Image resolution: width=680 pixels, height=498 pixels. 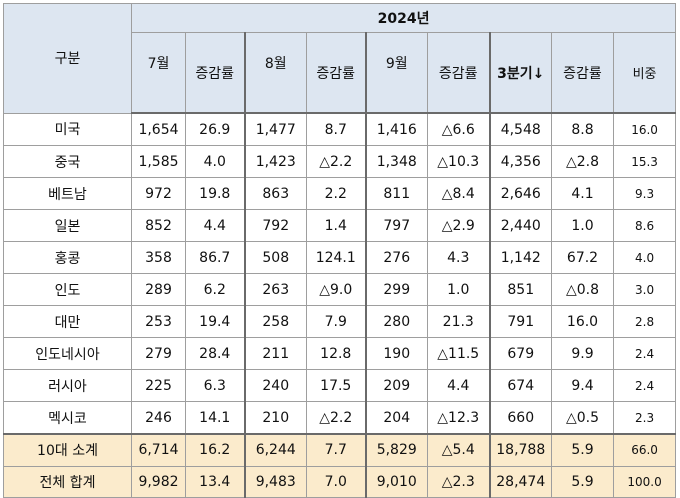 I want to click on august-change: 2.2, so click(x=336, y=193).